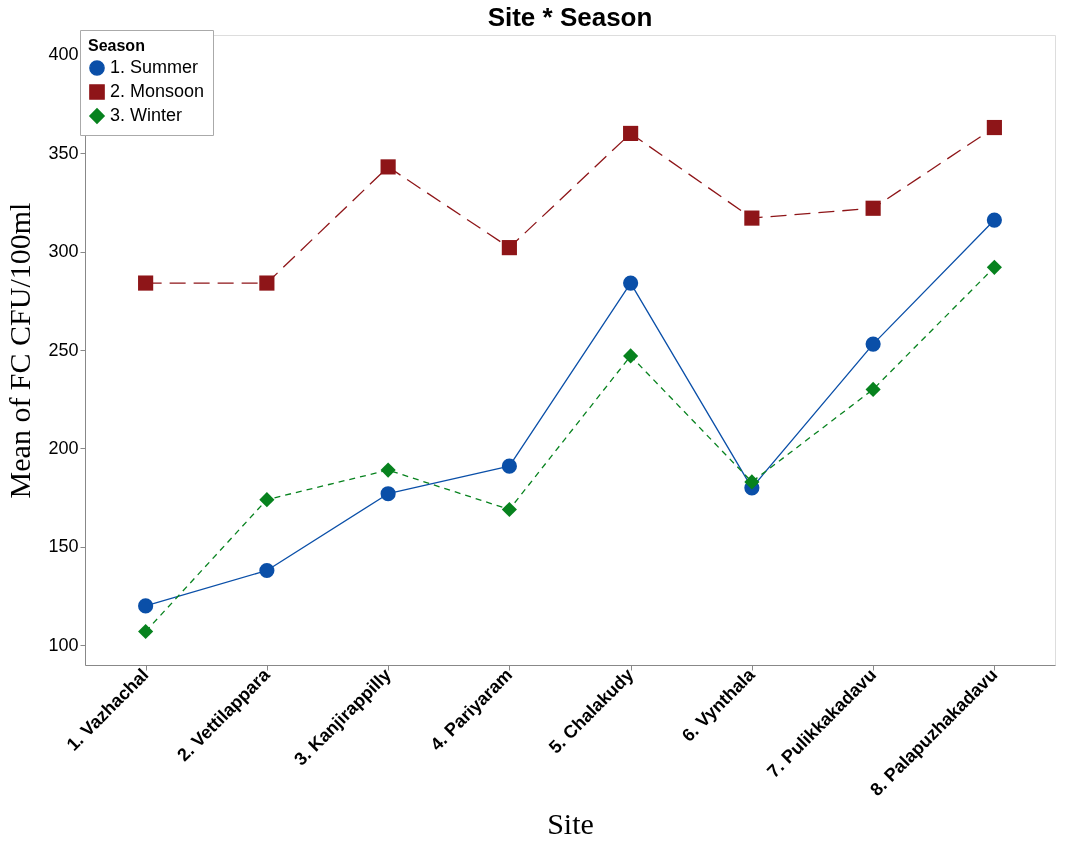 This screenshot has height=857, width=1081. I want to click on y-tick-label: 300, so click(63, 251).